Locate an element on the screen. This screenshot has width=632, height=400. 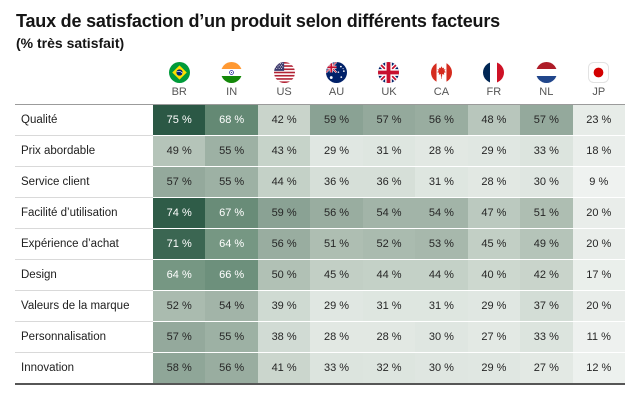
column-header-us: US is located at coordinates (284, 83).